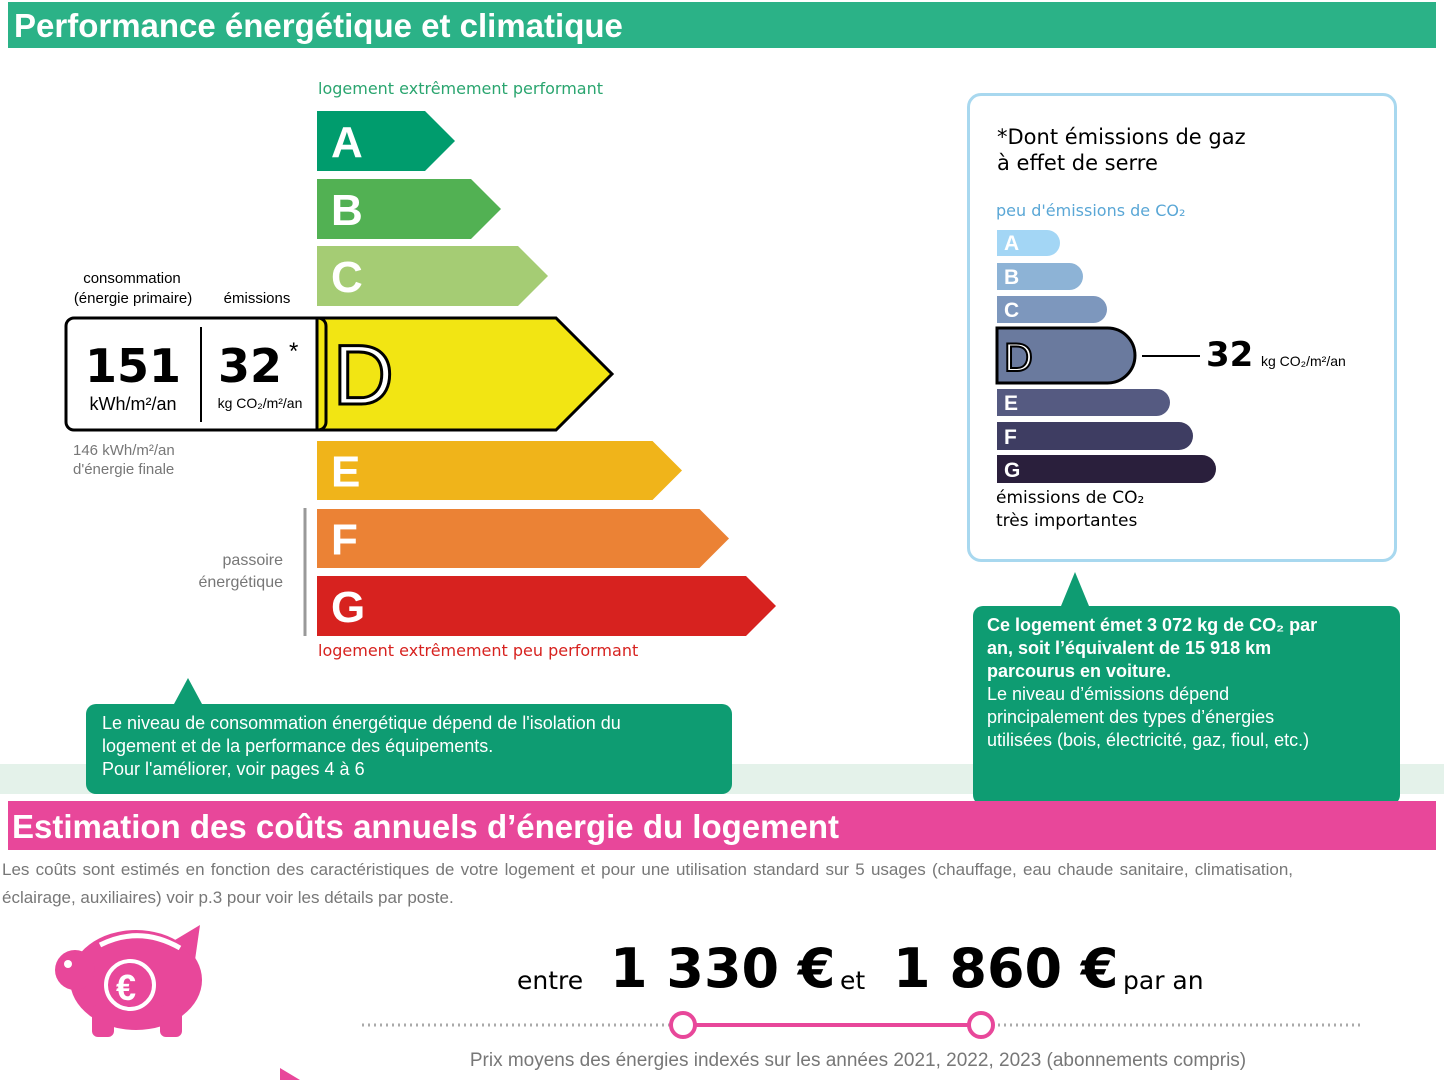 The height and width of the screenshot is (1080, 1444). Describe the element at coordinates (240, 582) in the screenshot. I see `passoire: énergétique` at that location.